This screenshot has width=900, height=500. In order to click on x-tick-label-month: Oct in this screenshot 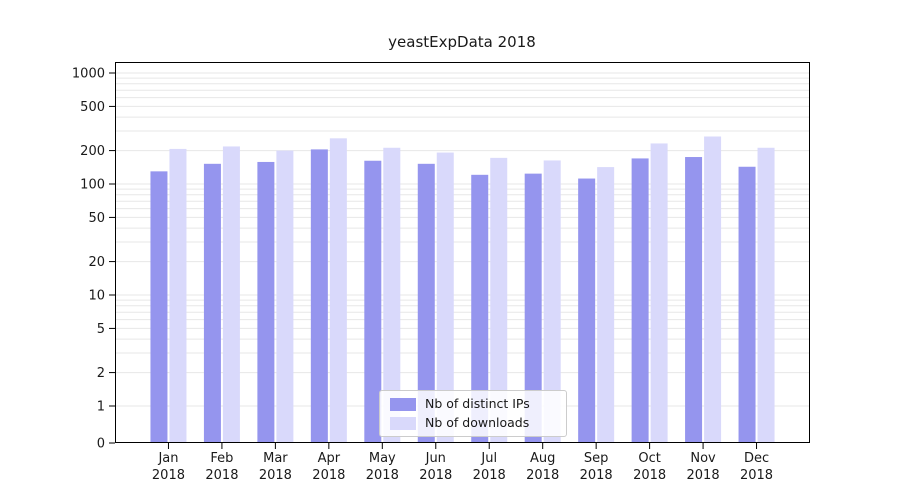, I will do `click(649, 458)`.